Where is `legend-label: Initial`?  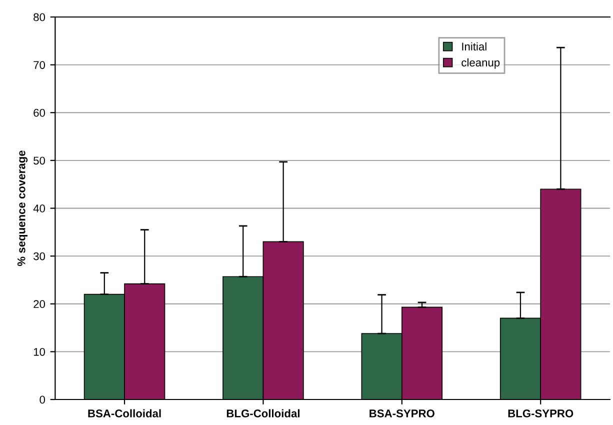 legend-label: Initial is located at coordinates (474, 46).